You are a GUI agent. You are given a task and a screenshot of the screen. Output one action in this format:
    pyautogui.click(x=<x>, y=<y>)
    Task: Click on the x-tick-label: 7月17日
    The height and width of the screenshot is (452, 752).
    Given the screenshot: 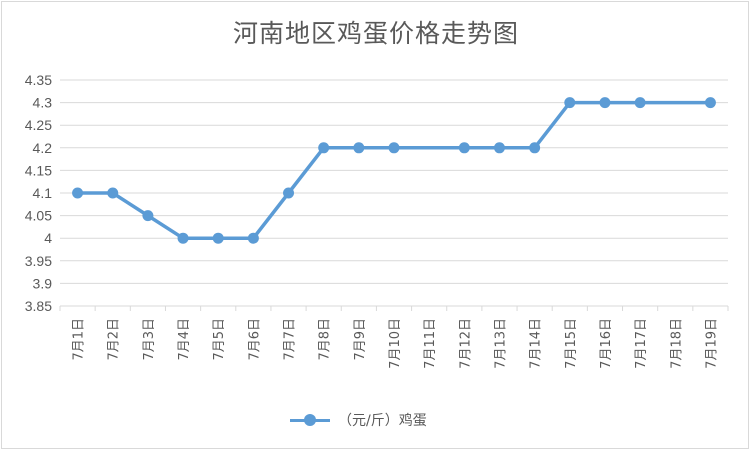 What is the action you would take?
    pyautogui.click(x=641, y=343)
    